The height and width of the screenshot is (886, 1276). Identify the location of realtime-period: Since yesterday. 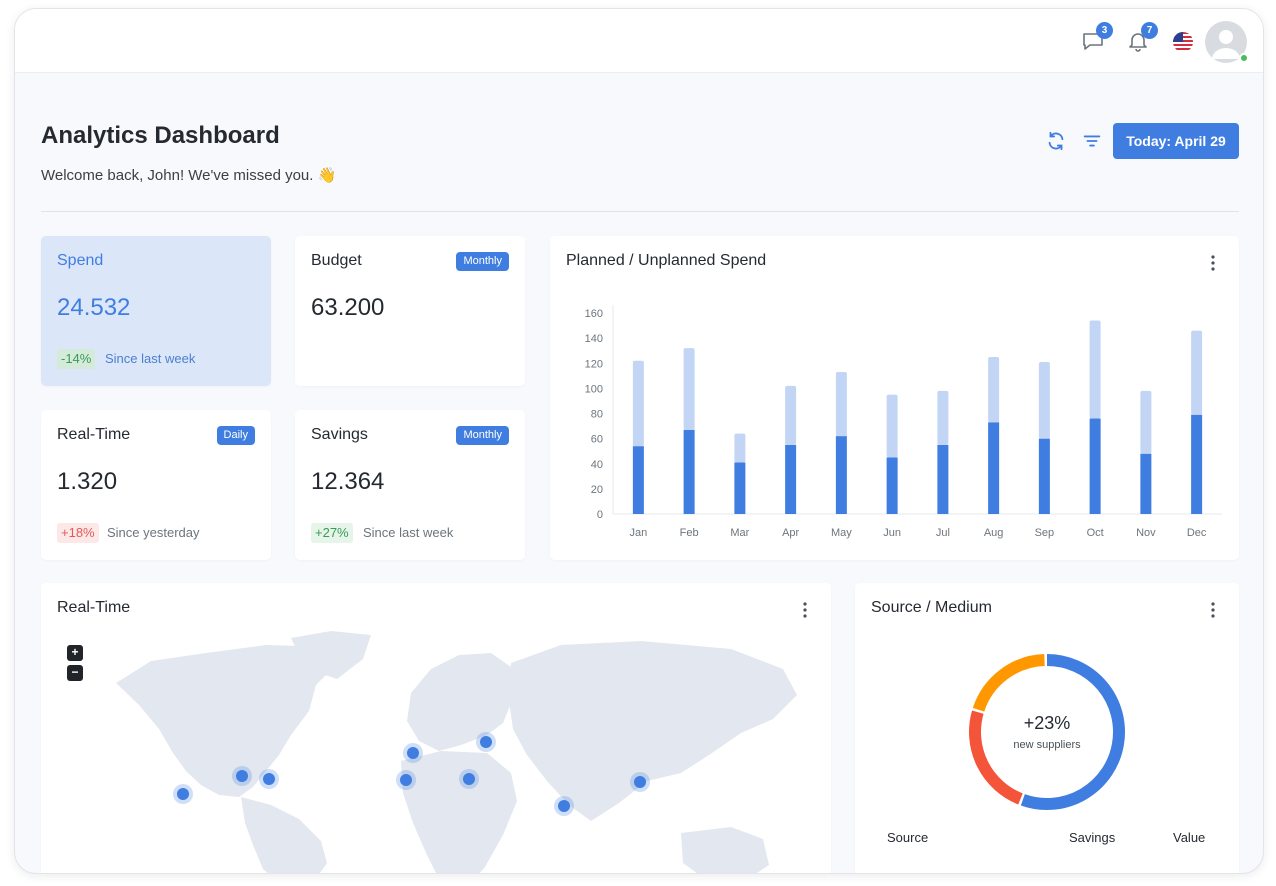
(153, 532).